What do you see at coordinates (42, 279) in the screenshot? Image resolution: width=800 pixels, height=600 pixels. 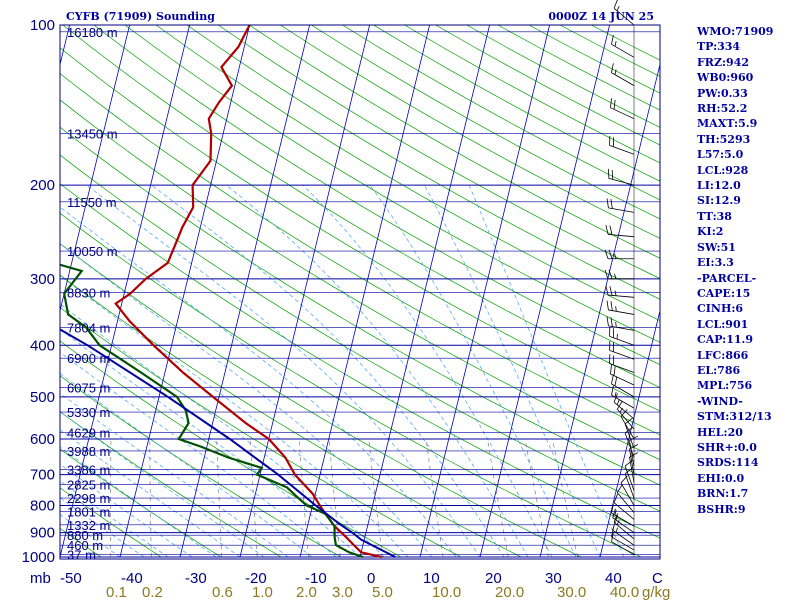 I see `pressure-tick-label: 300` at bounding box center [42, 279].